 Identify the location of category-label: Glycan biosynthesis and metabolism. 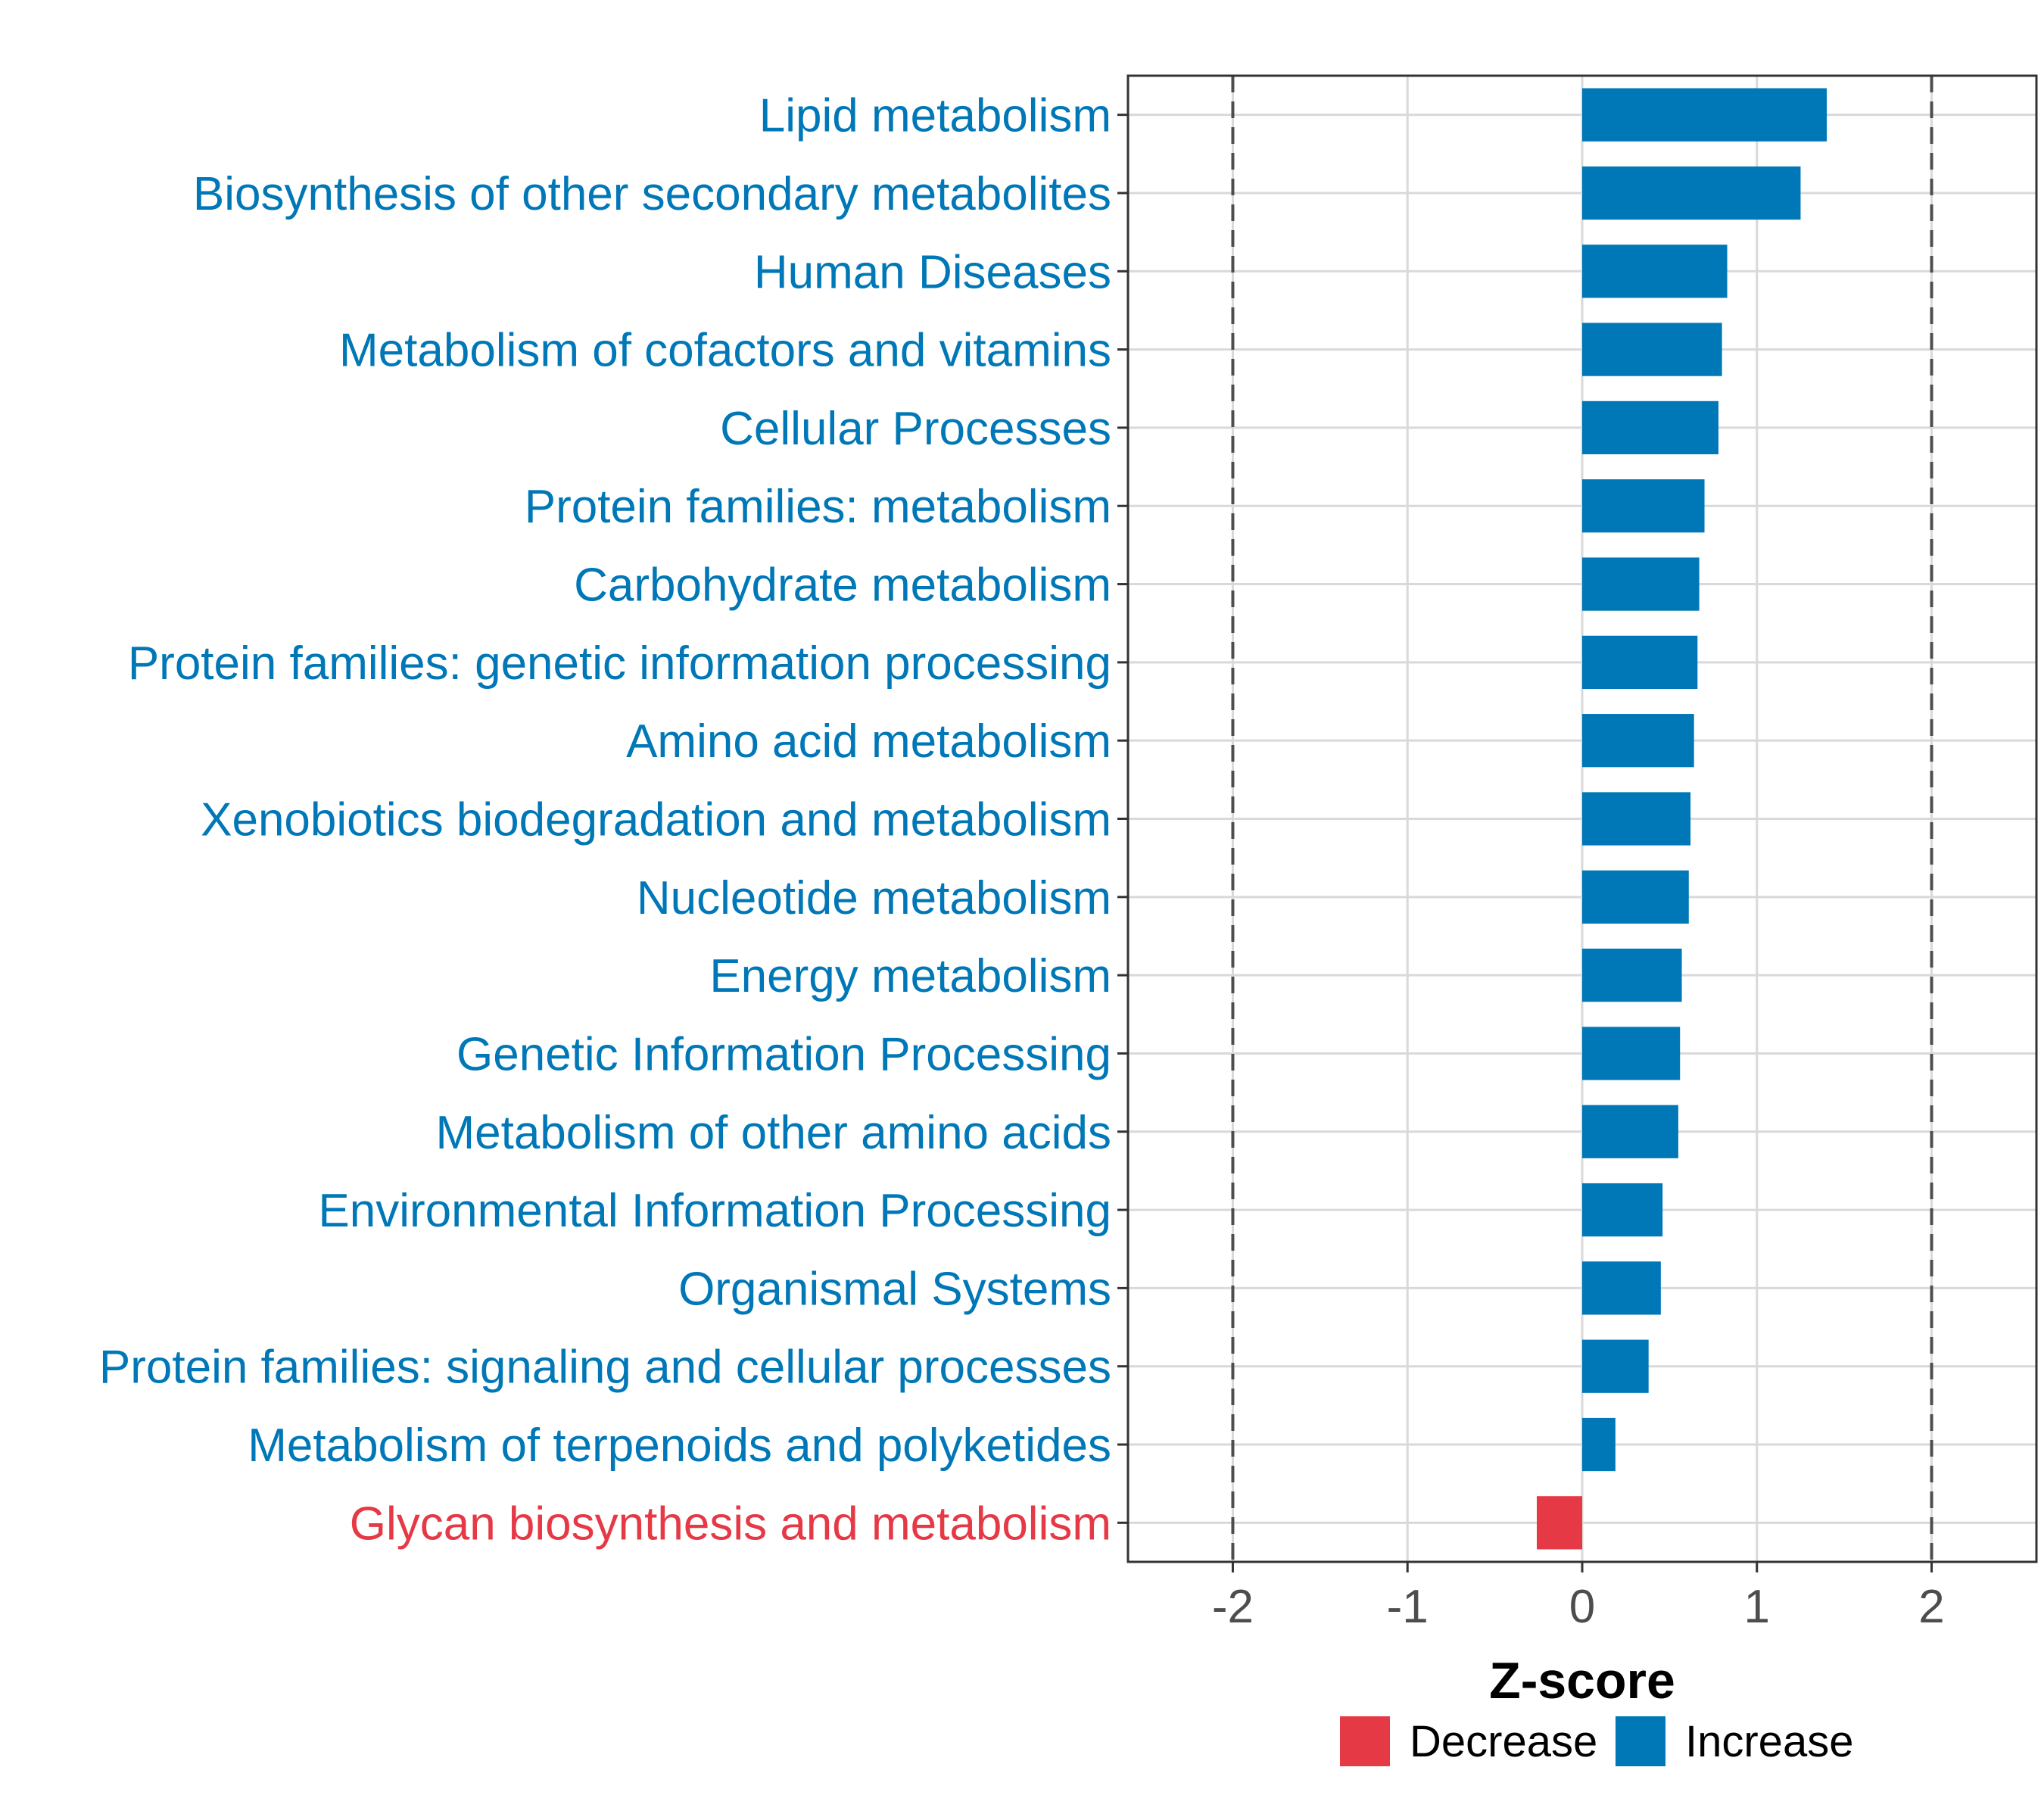
(730, 1524).